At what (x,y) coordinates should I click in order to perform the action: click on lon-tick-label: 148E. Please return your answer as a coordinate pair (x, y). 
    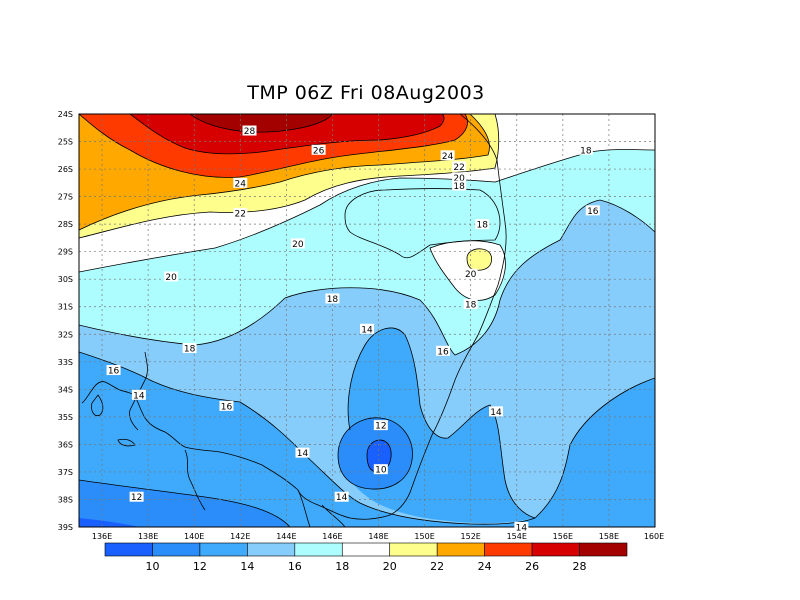
    Looking at the image, I should click on (378, 536).